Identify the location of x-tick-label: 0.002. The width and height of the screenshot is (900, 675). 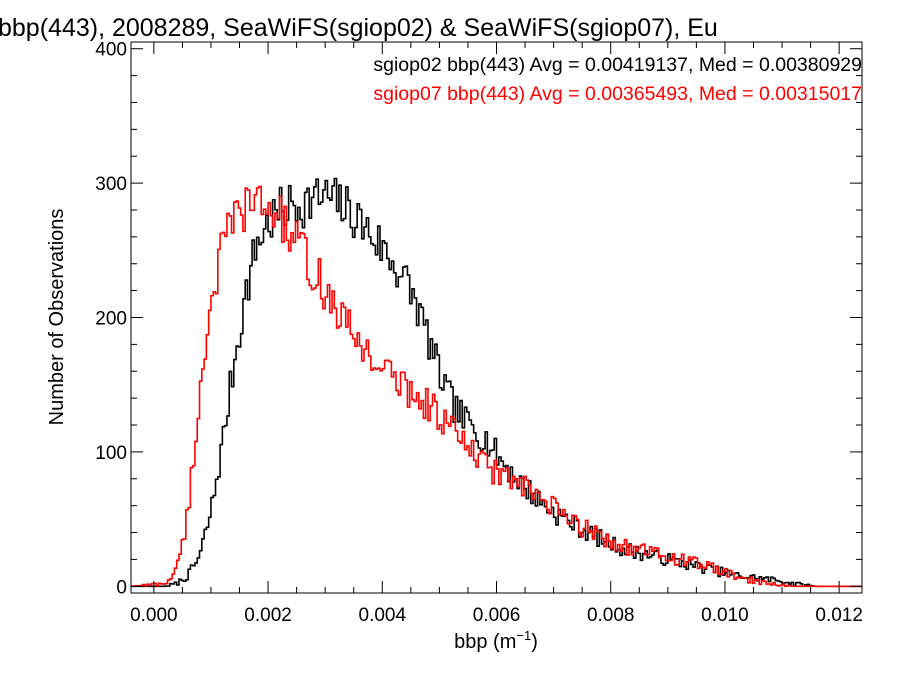
(268, 615).